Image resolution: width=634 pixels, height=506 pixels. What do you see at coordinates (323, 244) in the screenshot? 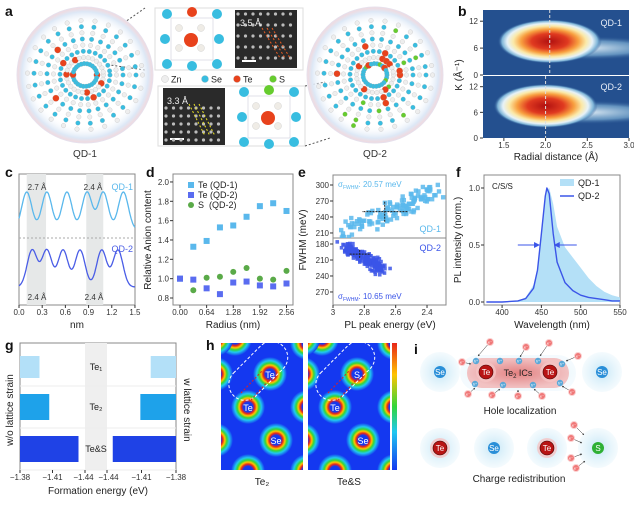
I see `tick-label: 180` at bounding box center [323, 244].